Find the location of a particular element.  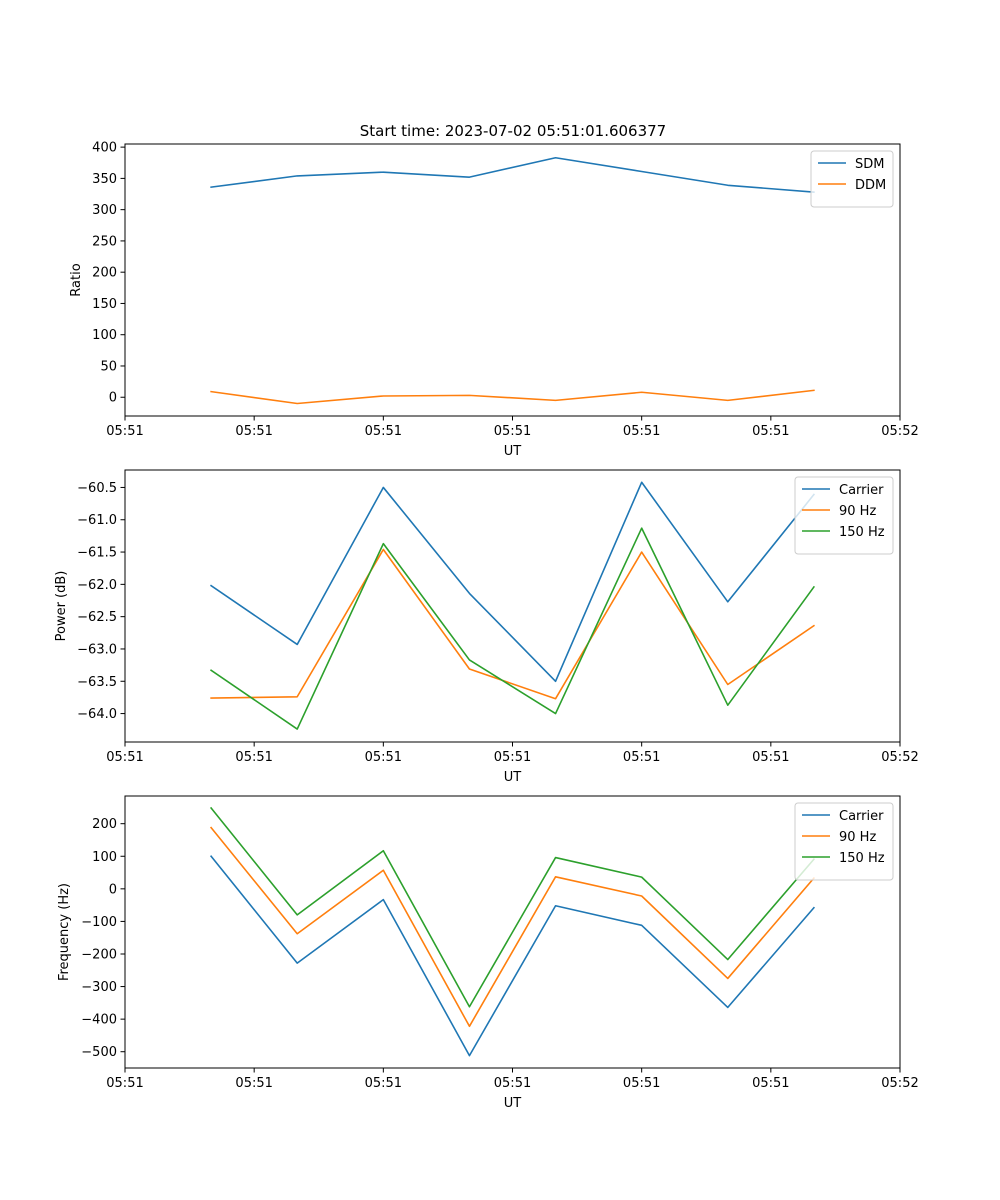

ratio-series-sdm-line is located at coordinates (512, 175).